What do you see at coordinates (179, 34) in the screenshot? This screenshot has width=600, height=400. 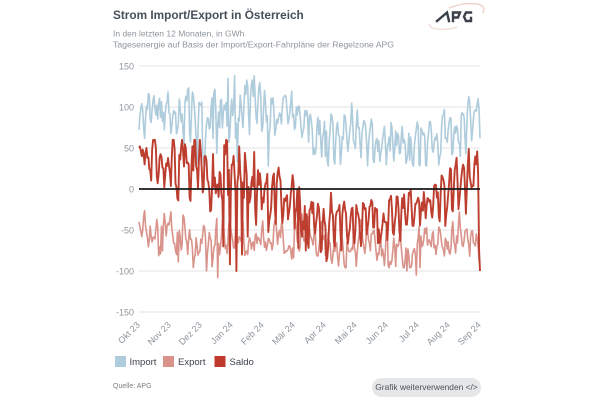 I see `svg-text:In den letzten 12 Monaten, in: In den letzten 12 Monaten, in GWh` at bounding box center [179, 34].